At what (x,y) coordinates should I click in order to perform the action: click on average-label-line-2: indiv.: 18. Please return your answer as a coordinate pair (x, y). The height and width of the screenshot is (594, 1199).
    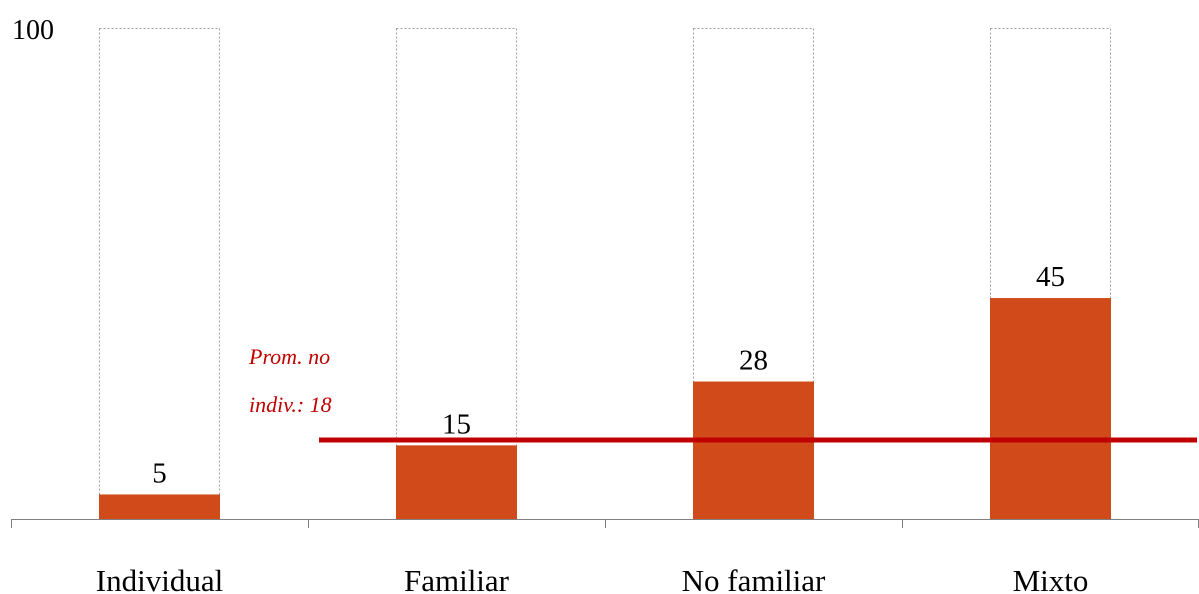
    Looking at the image, I should click on (290, 404).